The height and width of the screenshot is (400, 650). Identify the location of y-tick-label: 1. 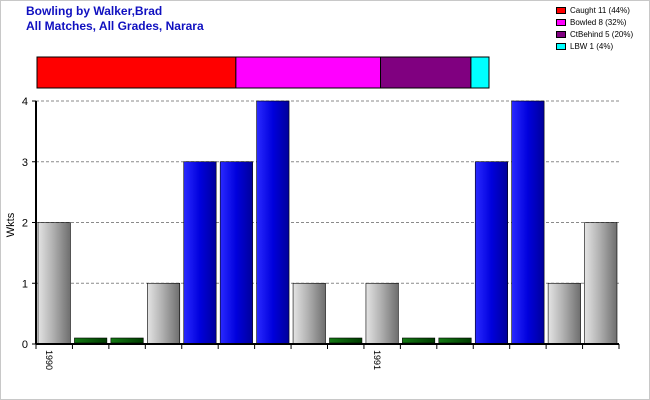
(25, 284).